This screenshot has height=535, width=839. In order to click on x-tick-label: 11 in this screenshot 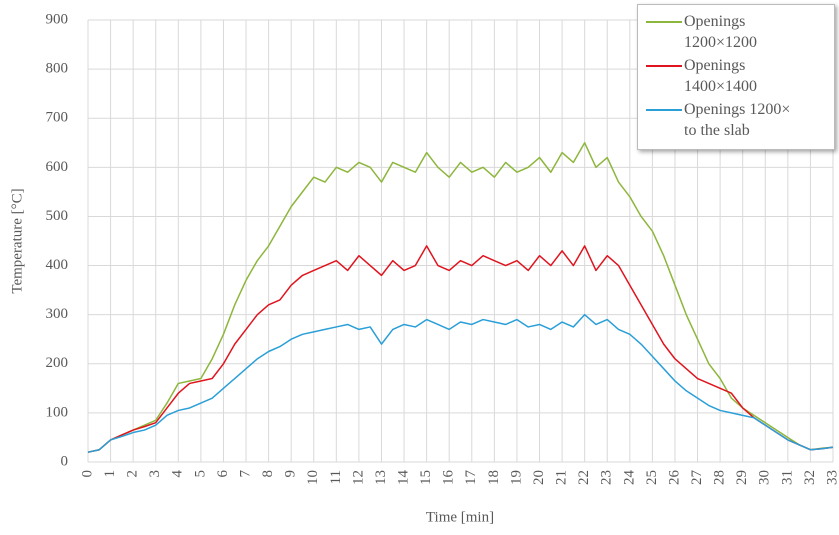, I will do `click(336, 477)`.